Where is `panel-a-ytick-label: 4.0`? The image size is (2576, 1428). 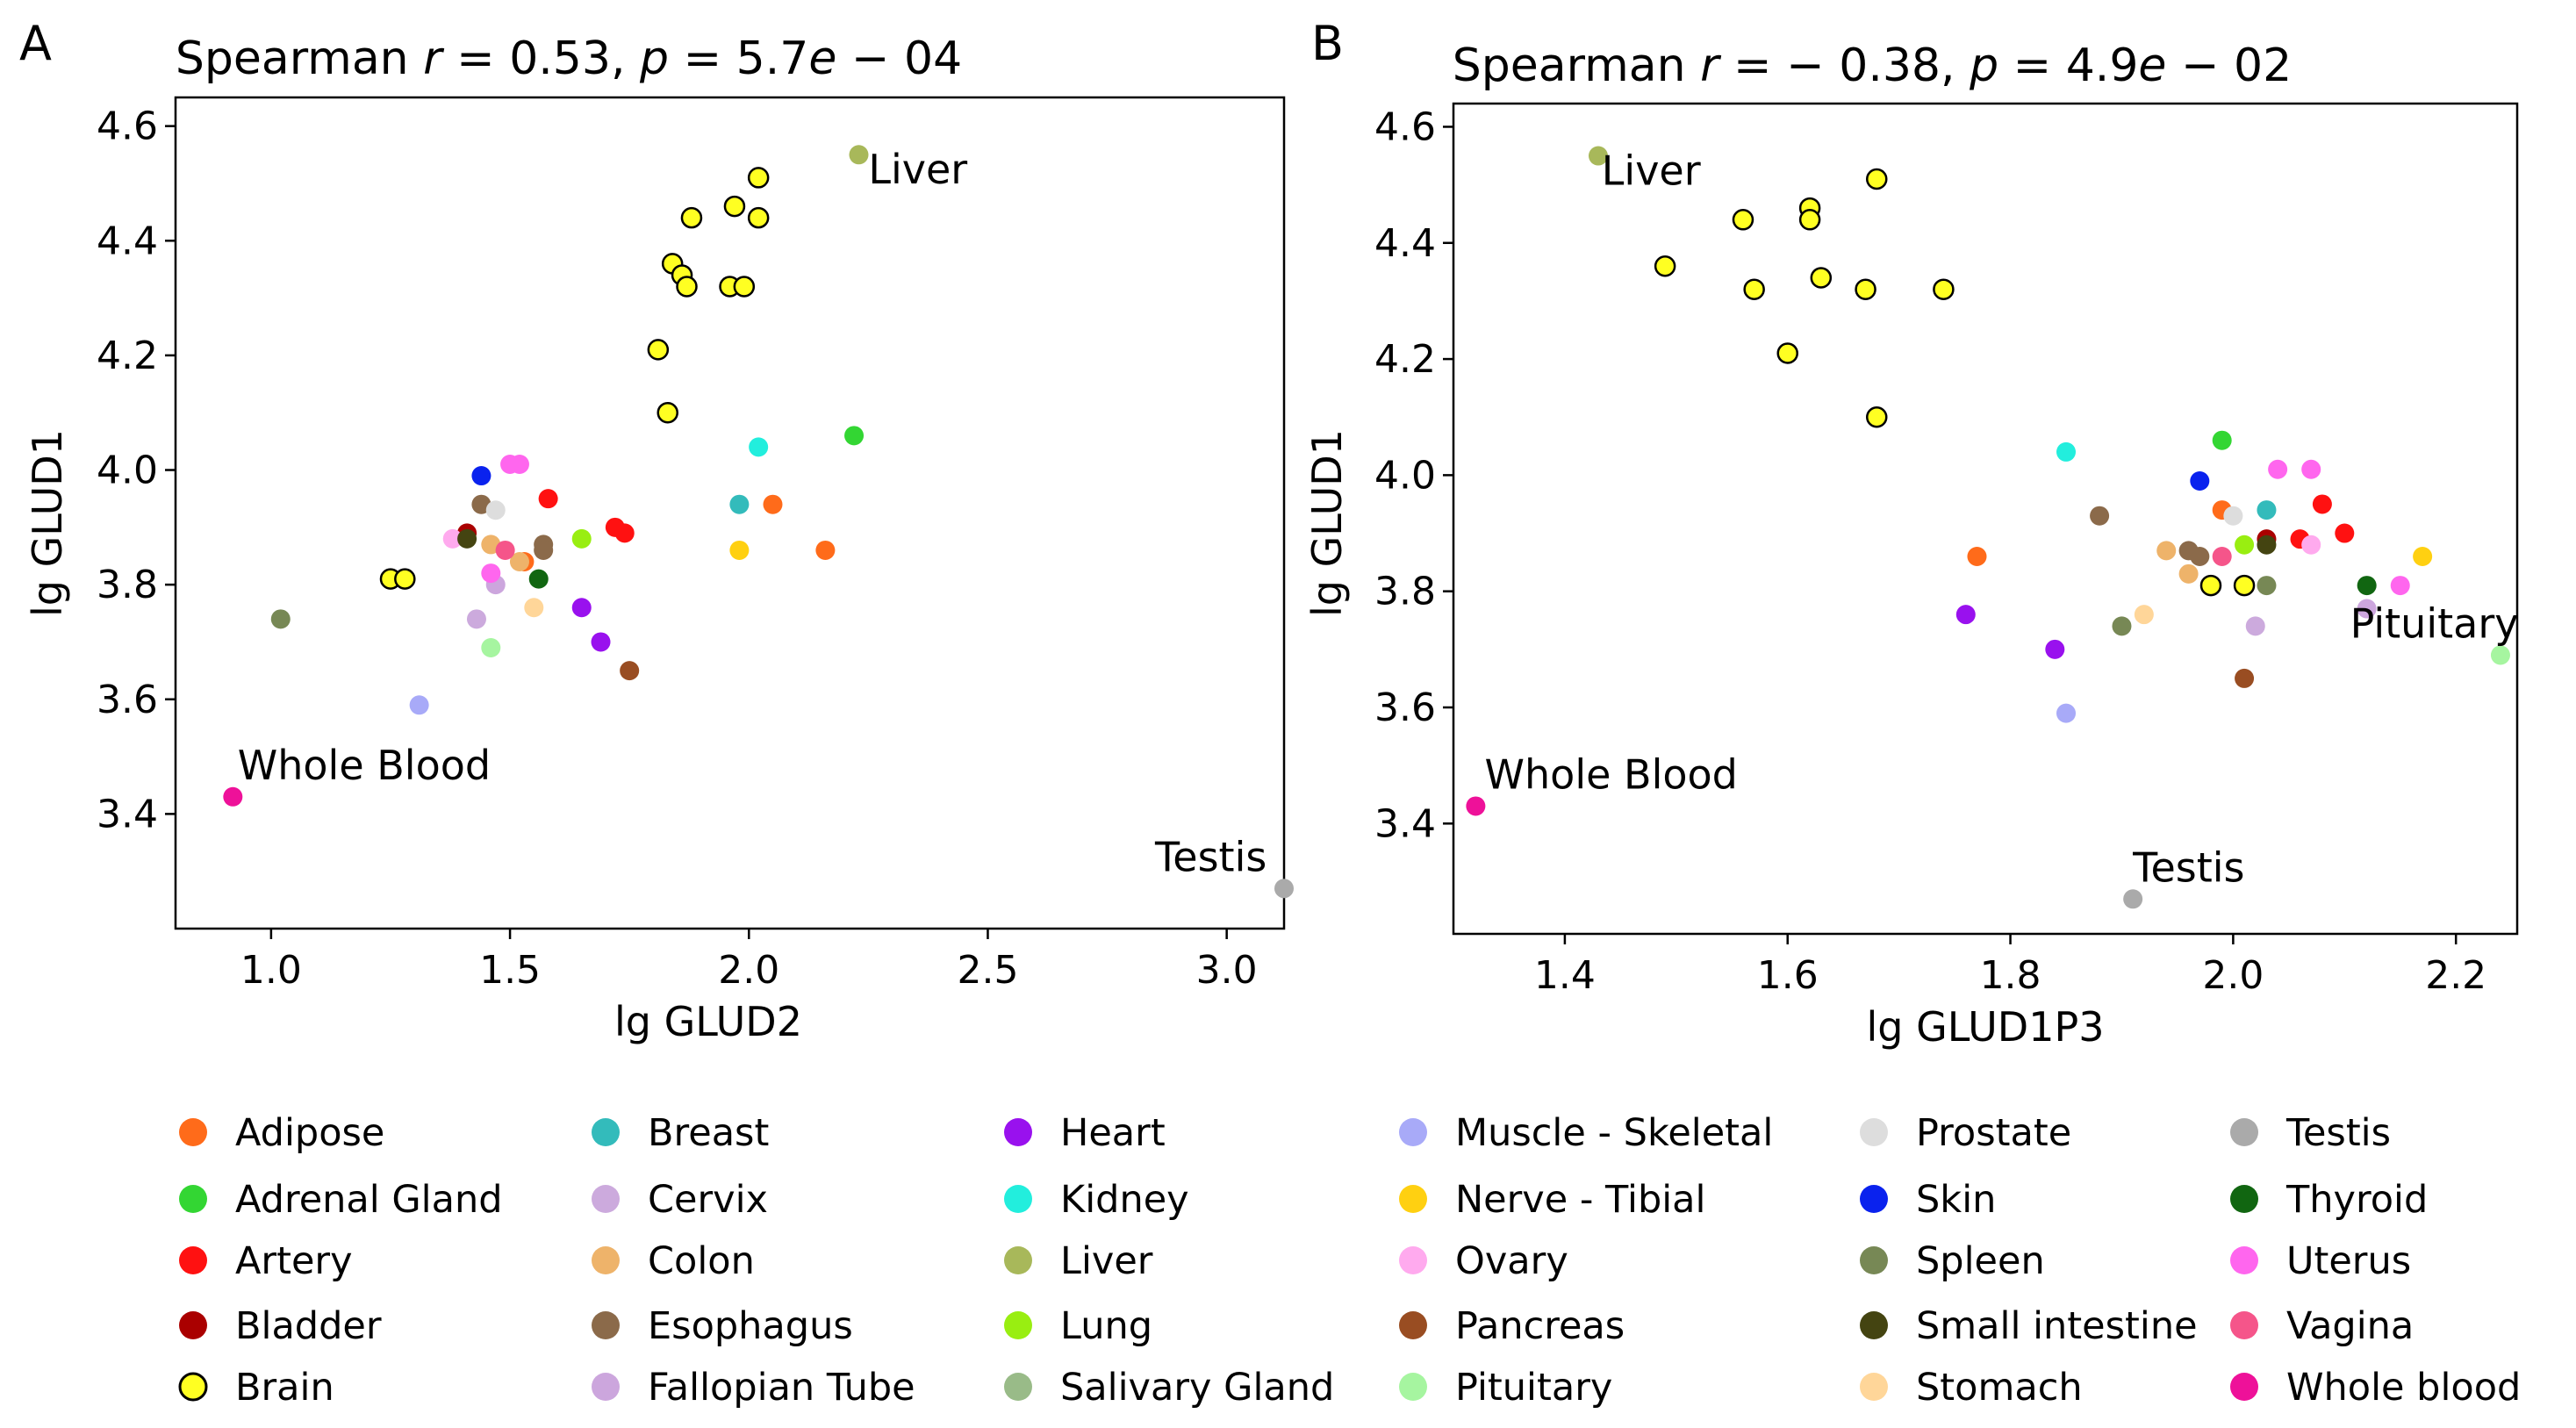 panel-a-ytick-label: 4.0 is located at coordinates (128, 470).